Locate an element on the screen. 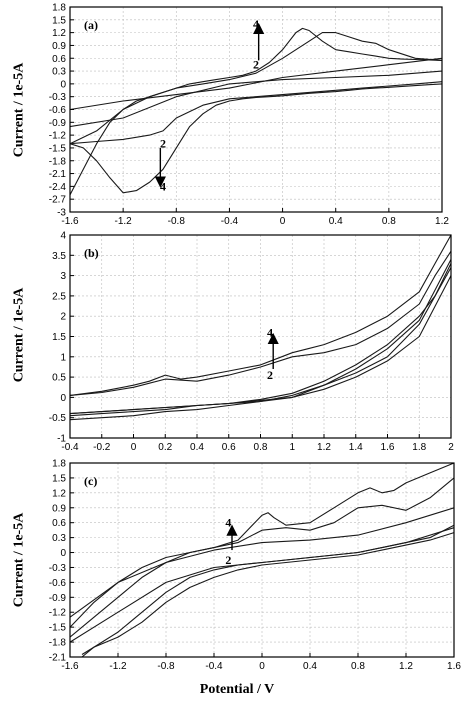 This screenshot has width=474, height=704. y-tick-label: -2.4 is located at coordinates (58, 187).